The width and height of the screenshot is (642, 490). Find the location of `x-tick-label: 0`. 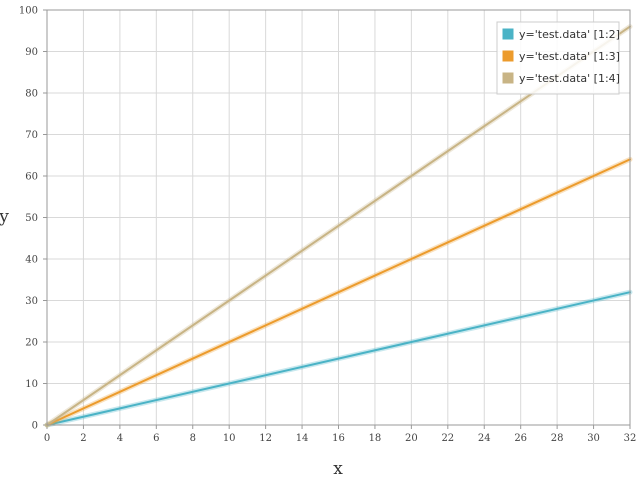

x-tick-label: 0 is located at coordinates (47, 438).